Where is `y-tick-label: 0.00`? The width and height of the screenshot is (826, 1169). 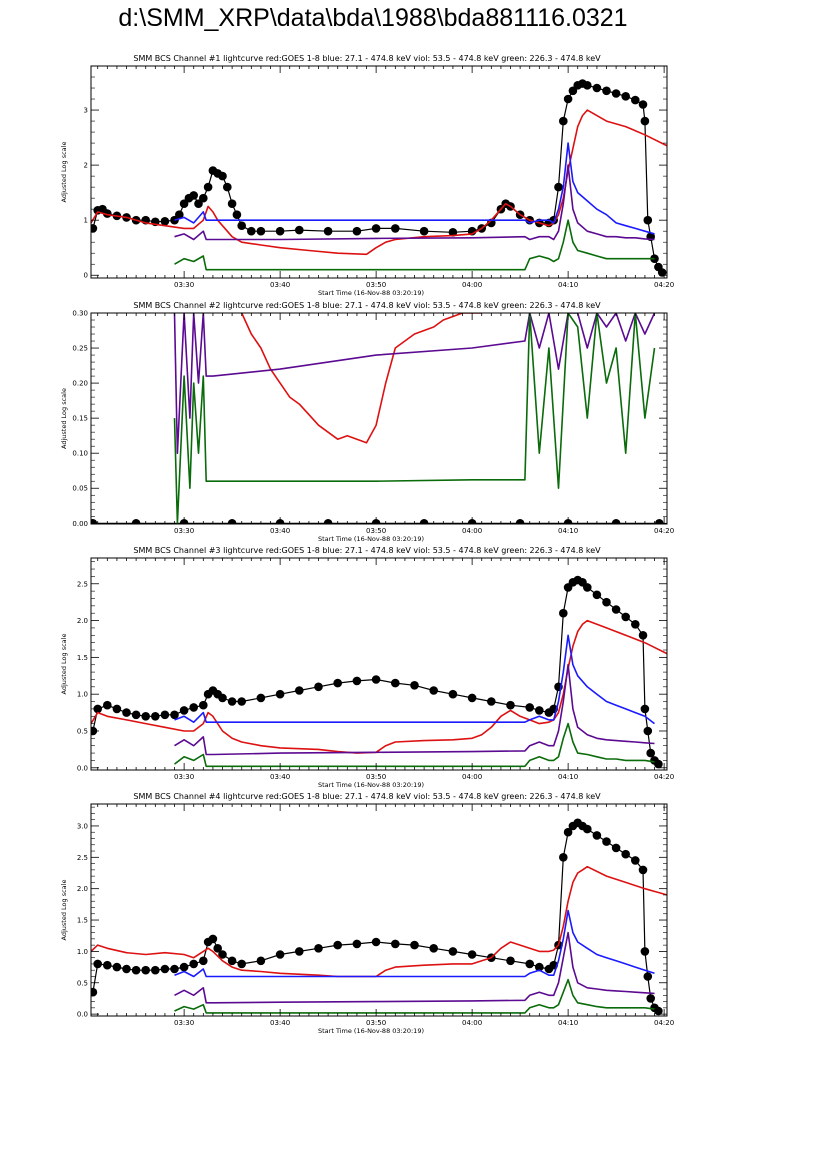
y-tick-label: 0.00 is located at coordinates (80, 524).